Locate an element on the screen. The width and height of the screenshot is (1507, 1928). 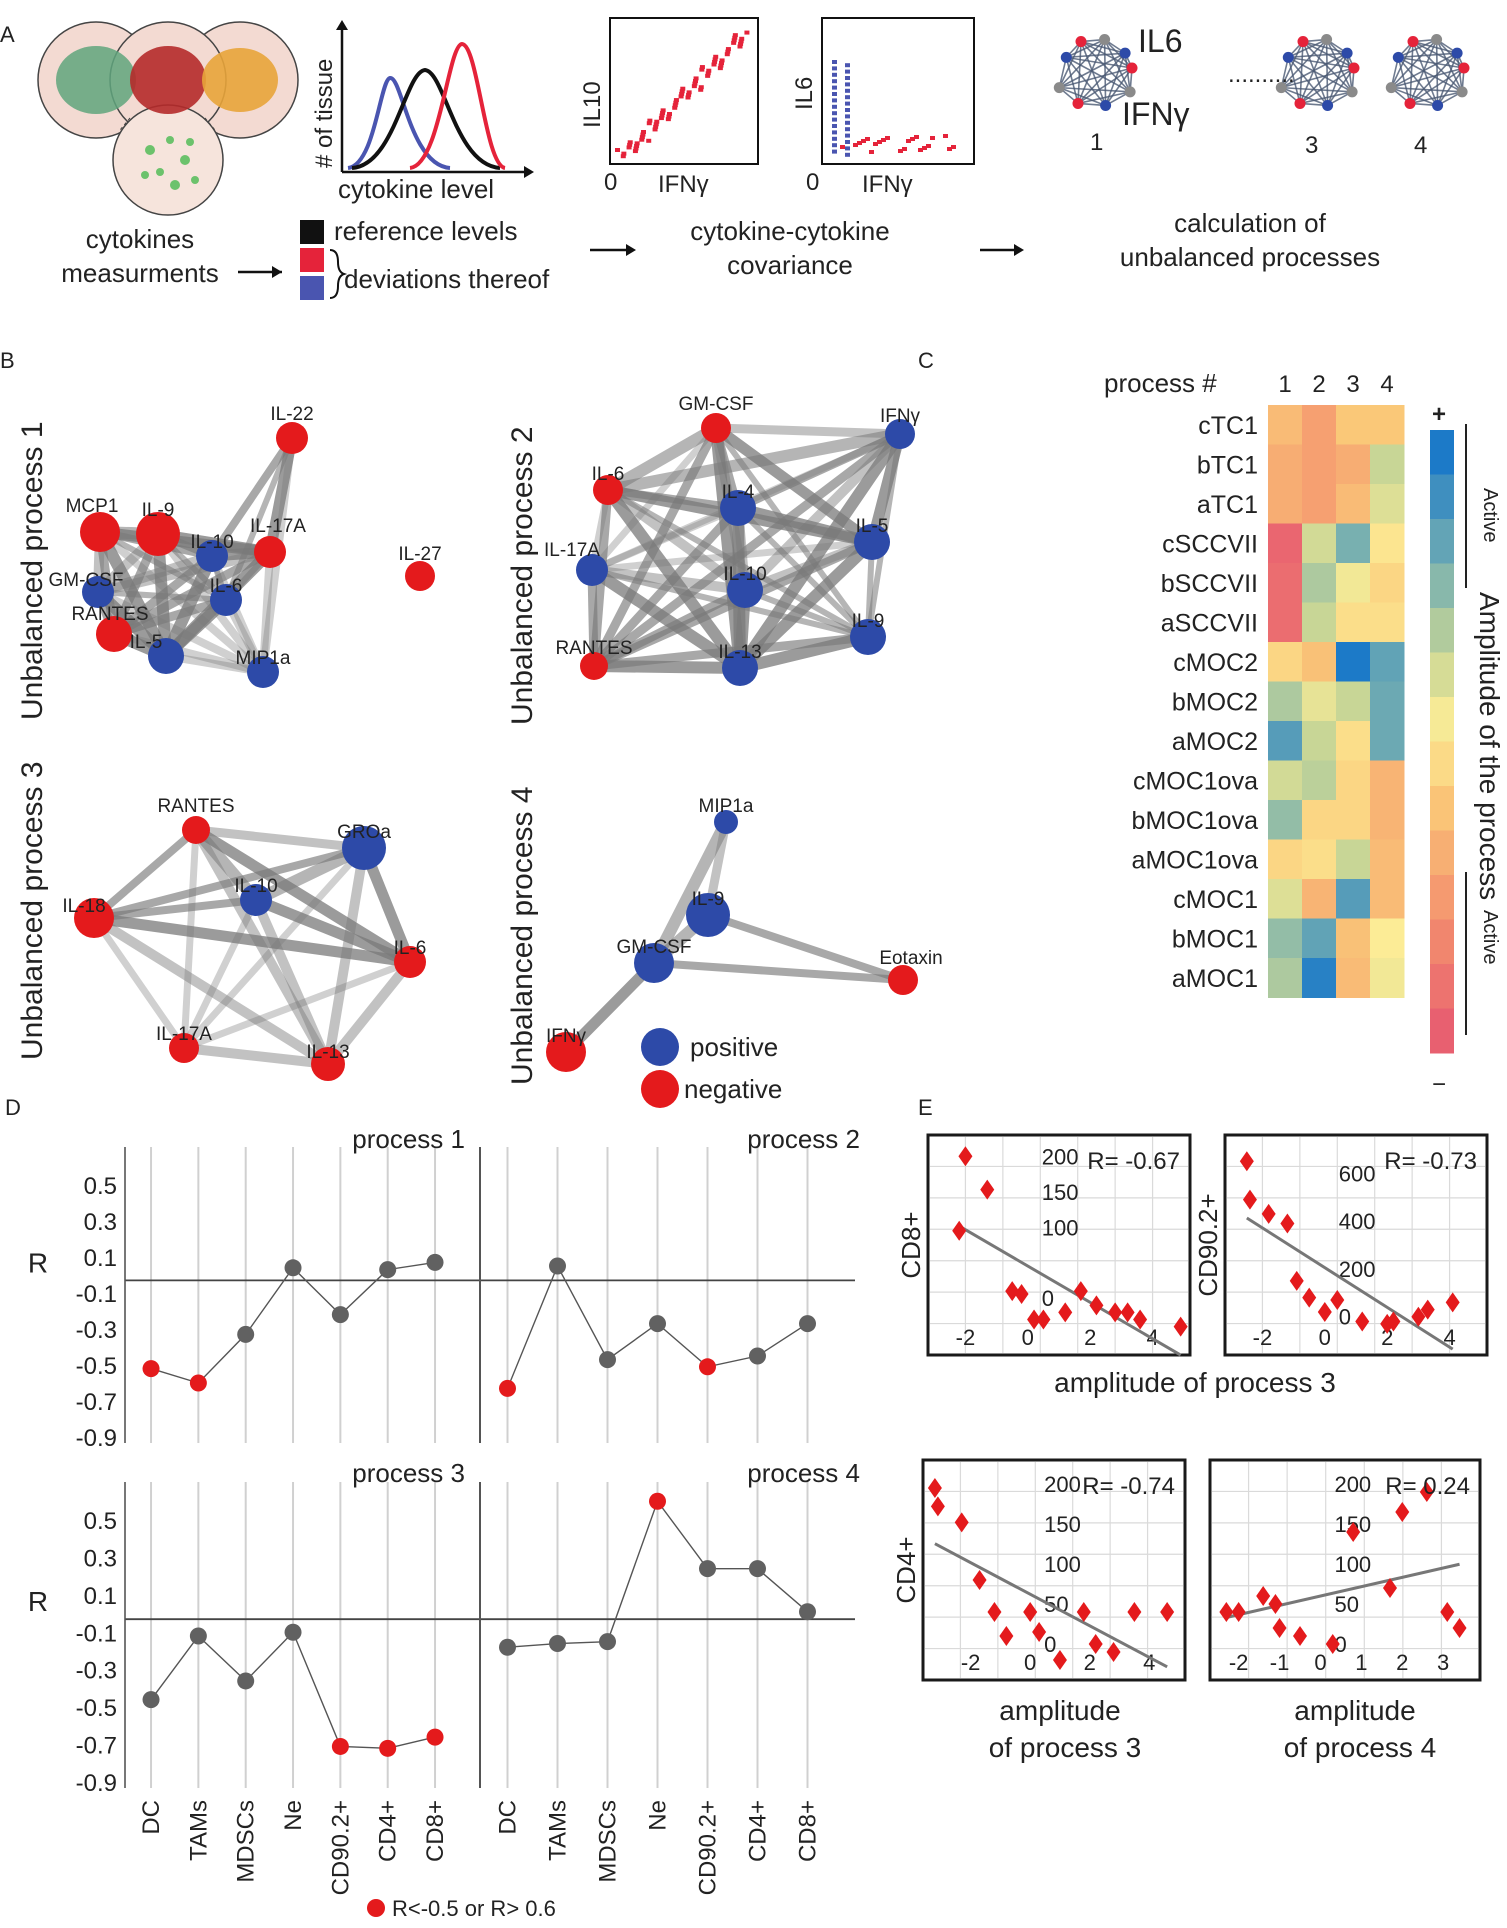
legend-swatch-black is located at coordinates (312, 232).